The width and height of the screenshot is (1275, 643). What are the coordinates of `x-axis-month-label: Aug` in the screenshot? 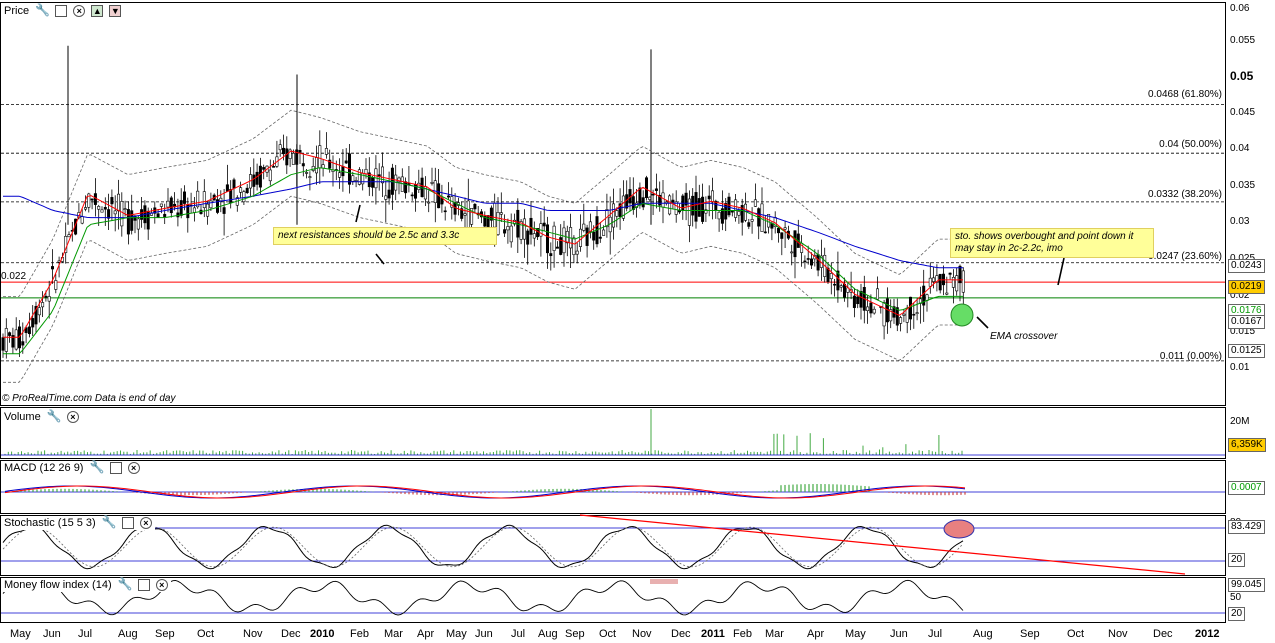 It's located at (983, 634).